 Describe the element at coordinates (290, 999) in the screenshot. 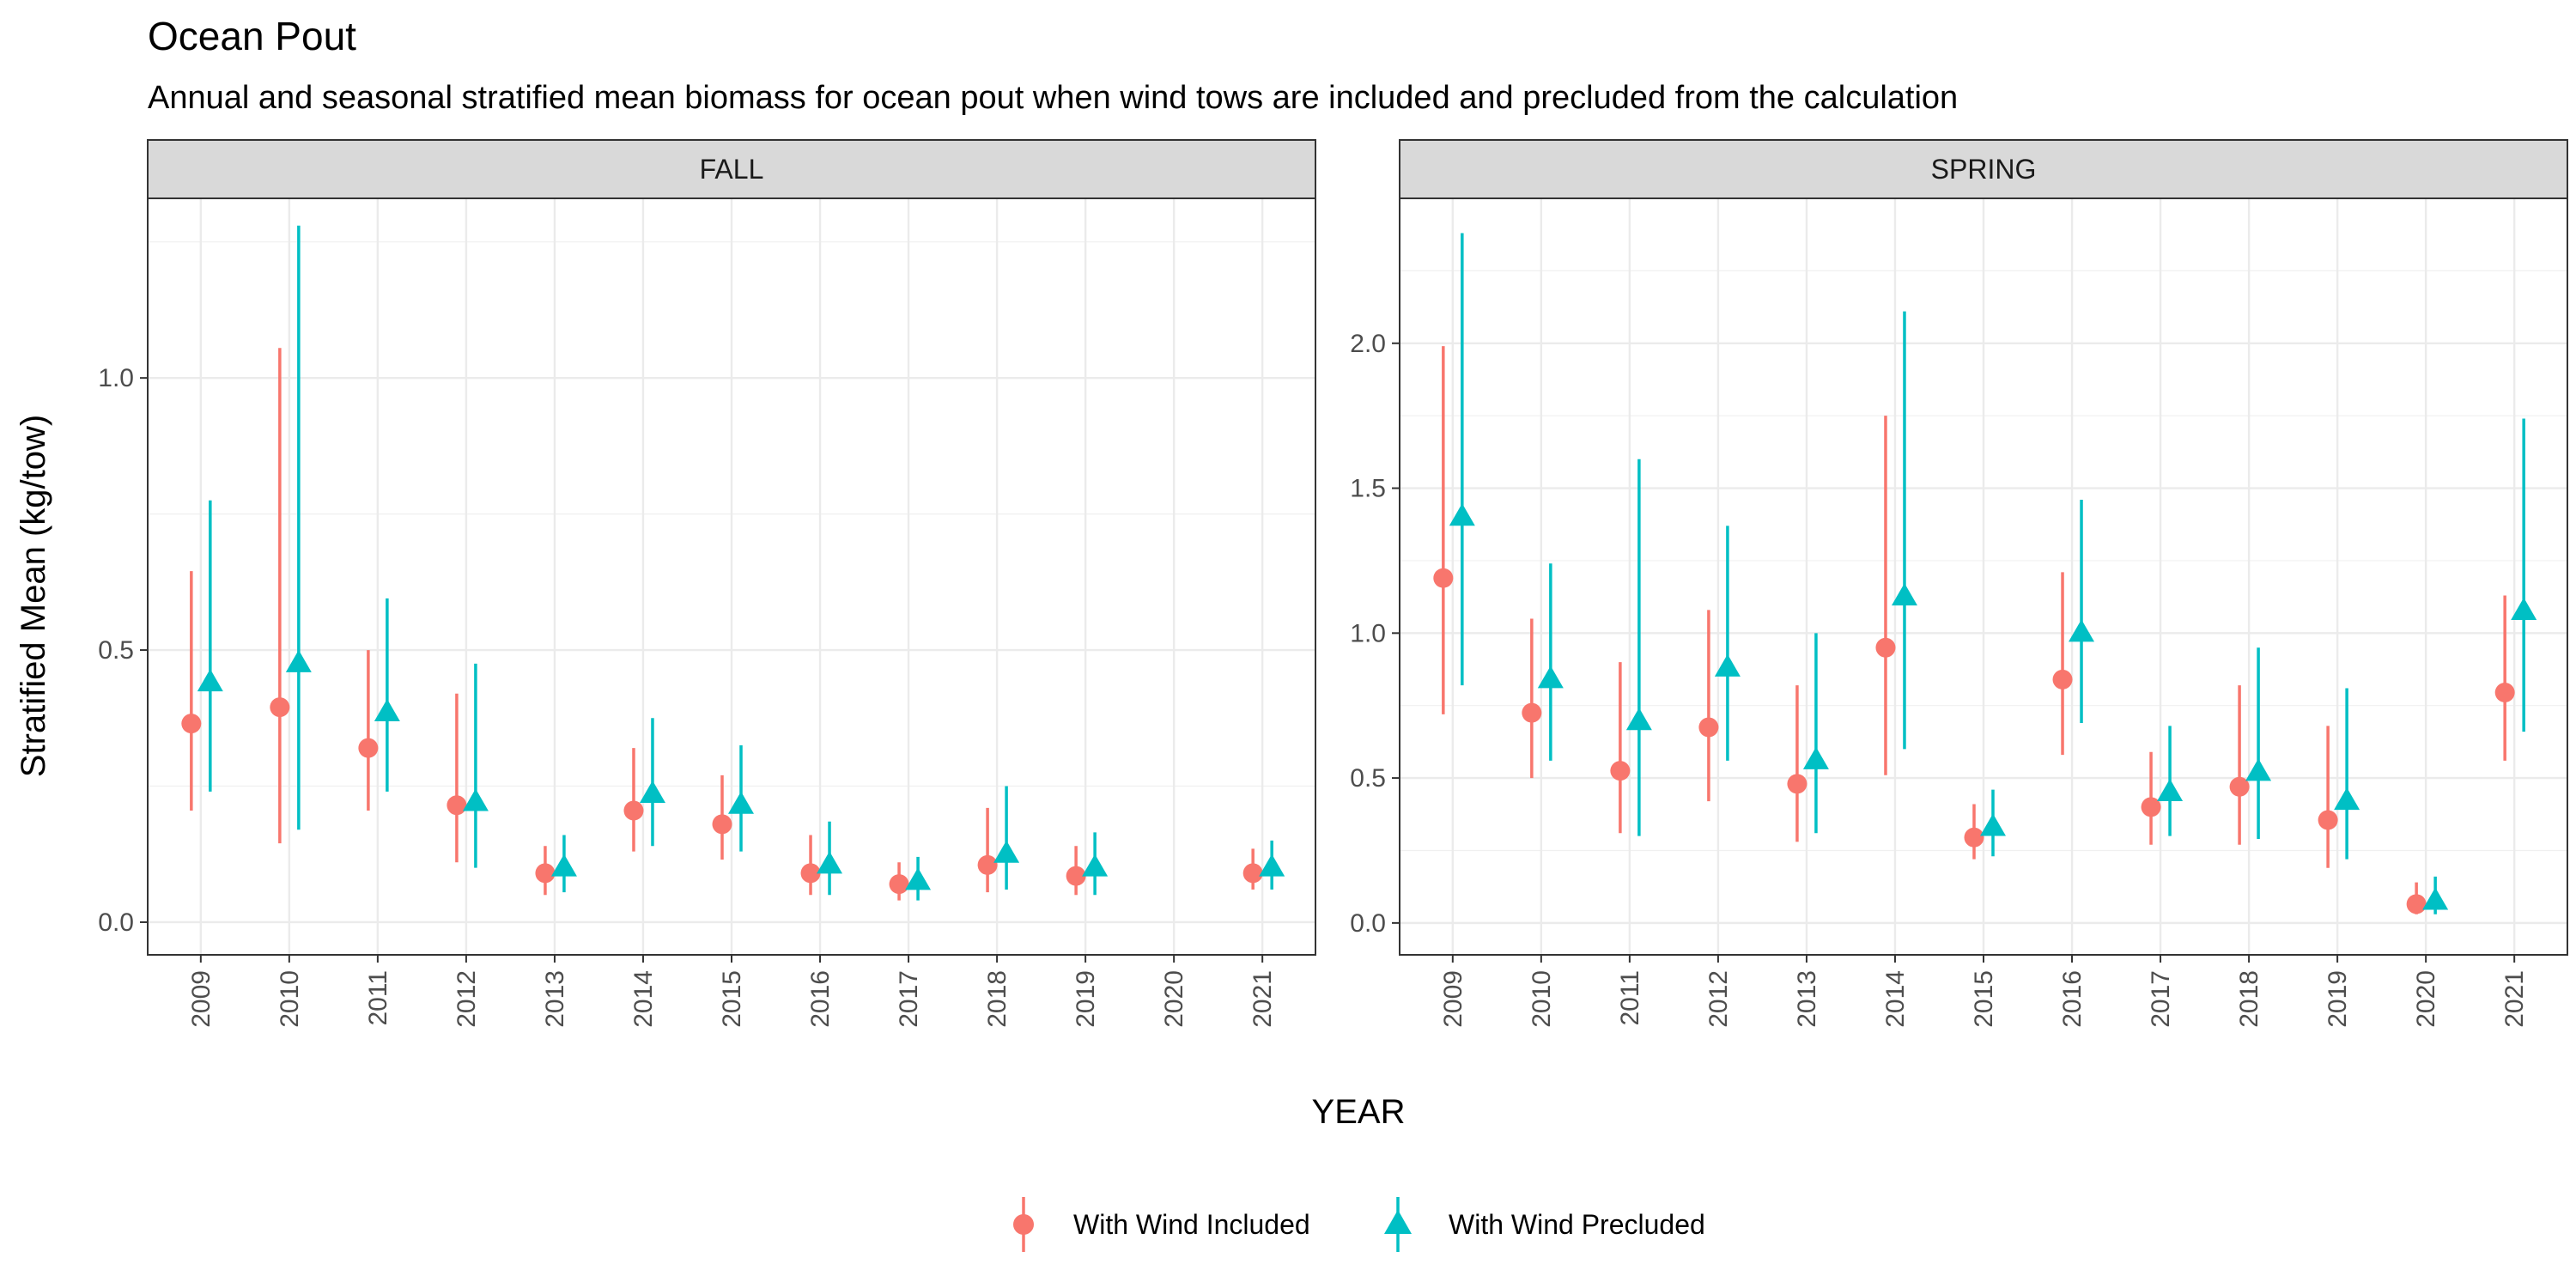

I see `x-tick-label-fall: 2010` at that location.